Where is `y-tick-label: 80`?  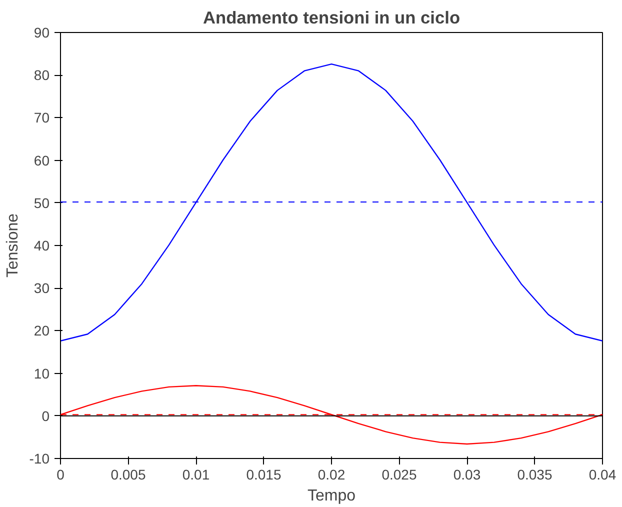
y-tick-label: 80 is located at coordinates (42, 75).